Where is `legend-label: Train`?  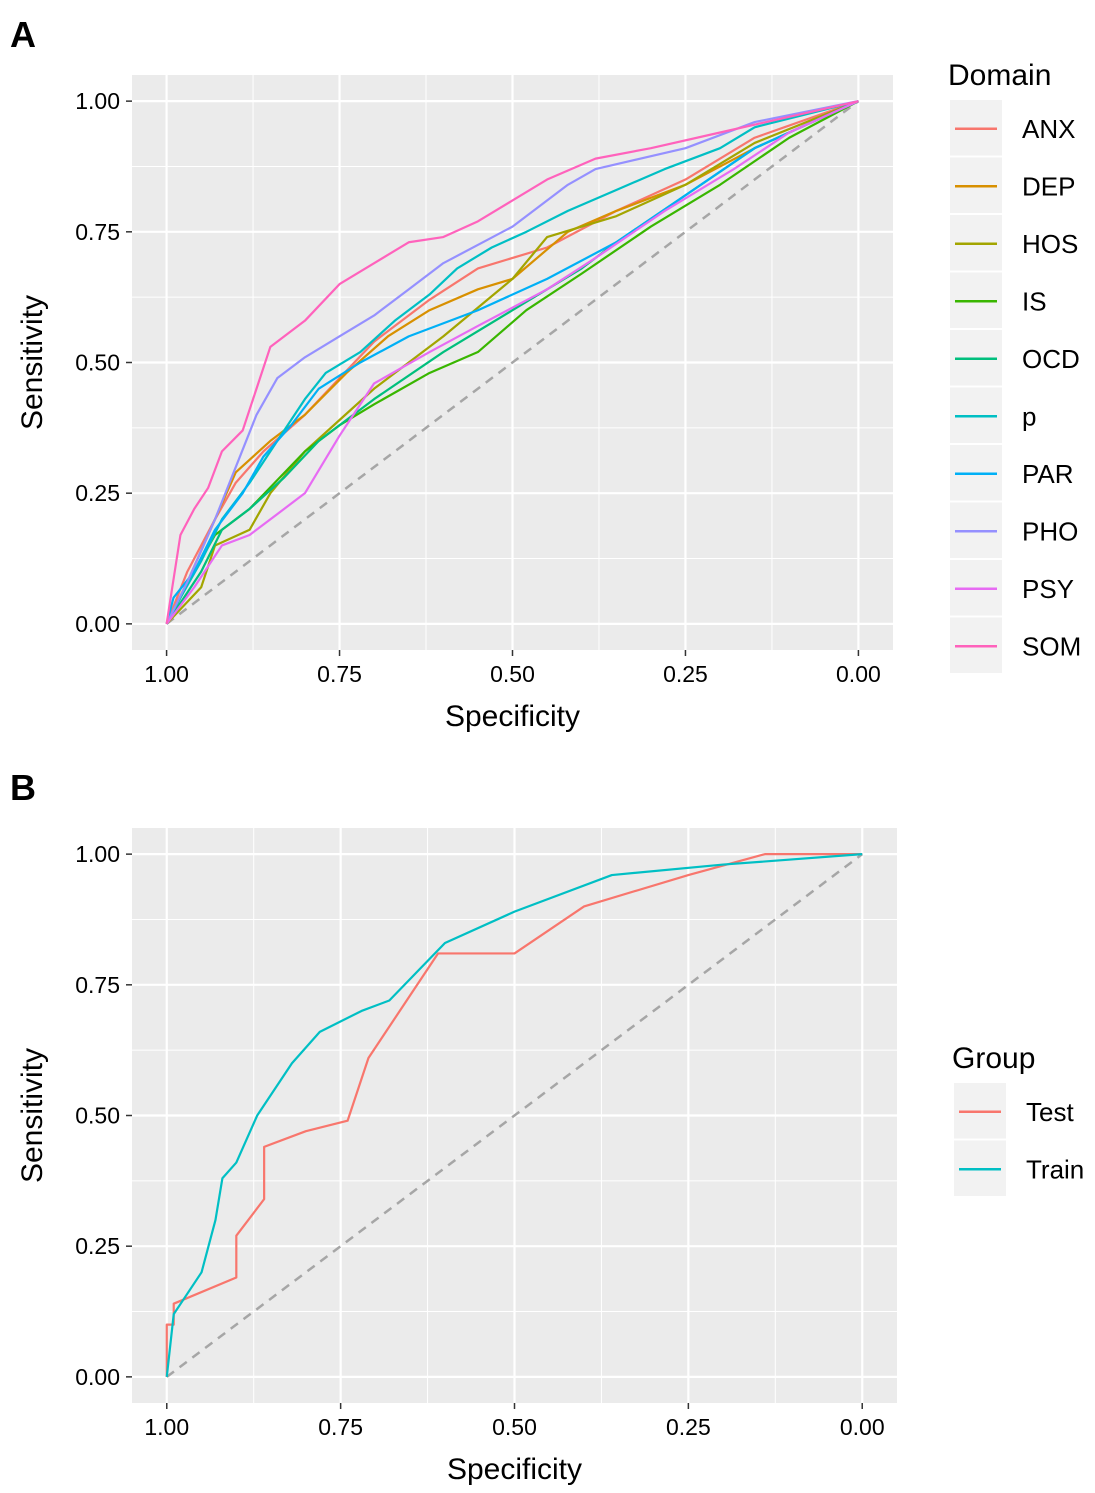
legend-label: Train is located at coordinates (1055, 1169).